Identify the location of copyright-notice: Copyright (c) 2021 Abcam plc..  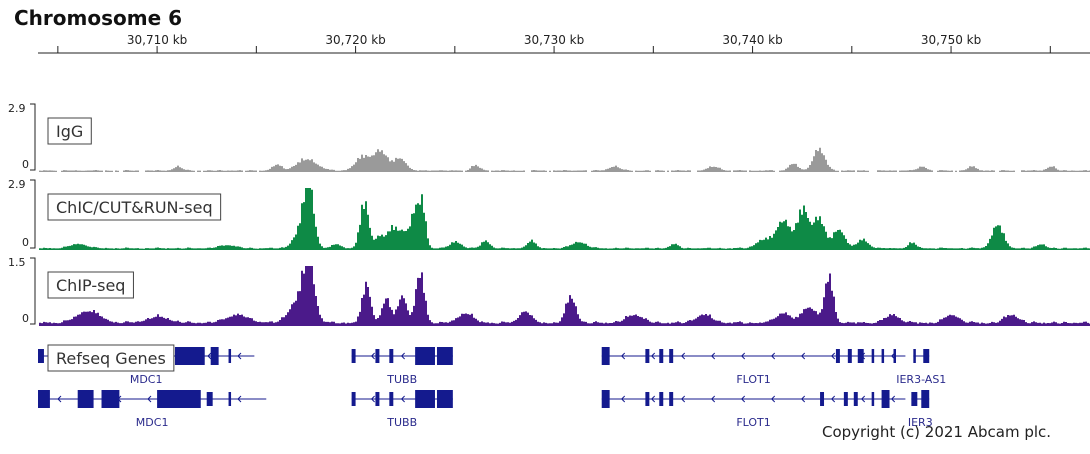
(937, 432).